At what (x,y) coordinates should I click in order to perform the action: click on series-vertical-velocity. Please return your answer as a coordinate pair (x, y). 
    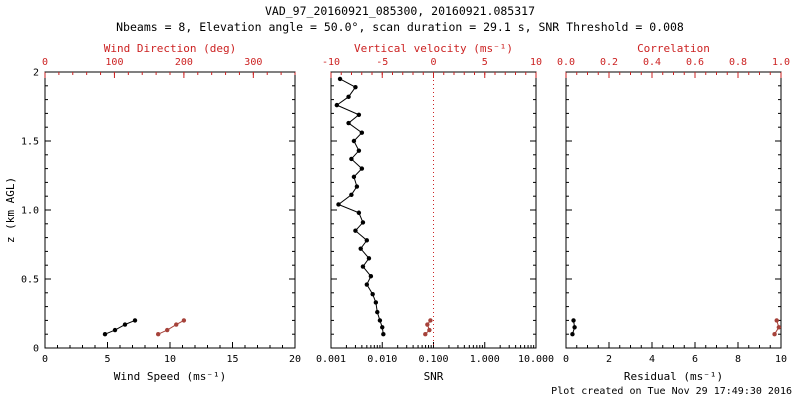
    Looking at the image, I should click on (428, 327).